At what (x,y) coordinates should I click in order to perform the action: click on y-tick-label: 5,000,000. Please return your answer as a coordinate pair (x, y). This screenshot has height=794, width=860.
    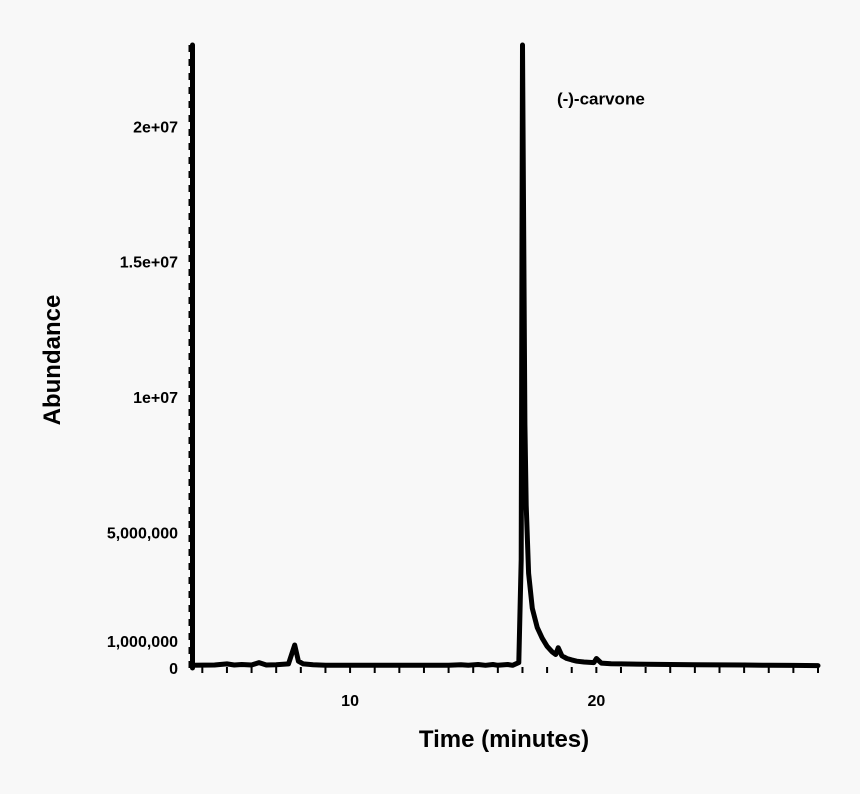
    Looking at the image, I should click on (142, 534).